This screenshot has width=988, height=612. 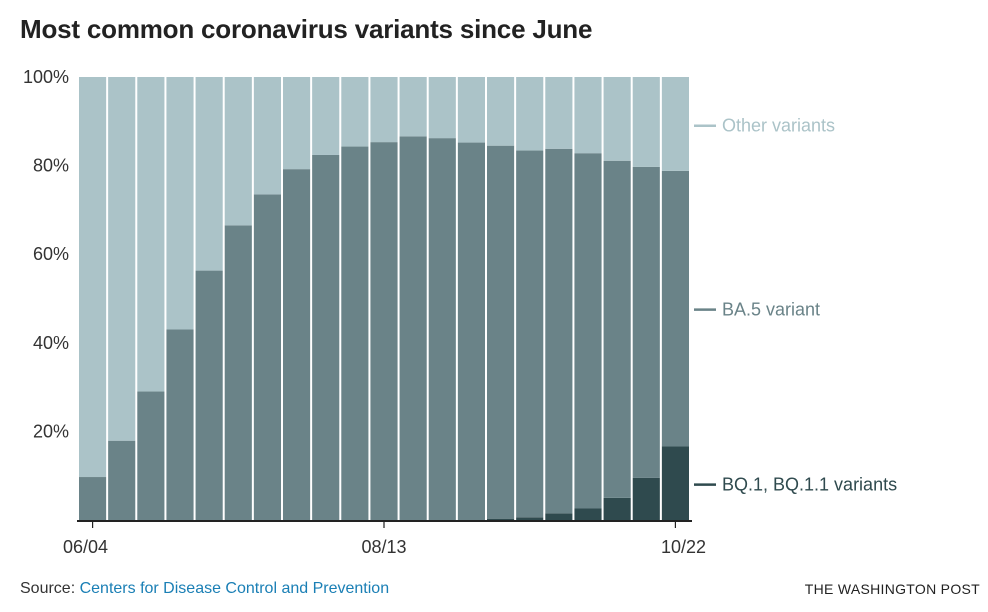 I want to click on source-prefix: Source:, so click(x=50, y=588).